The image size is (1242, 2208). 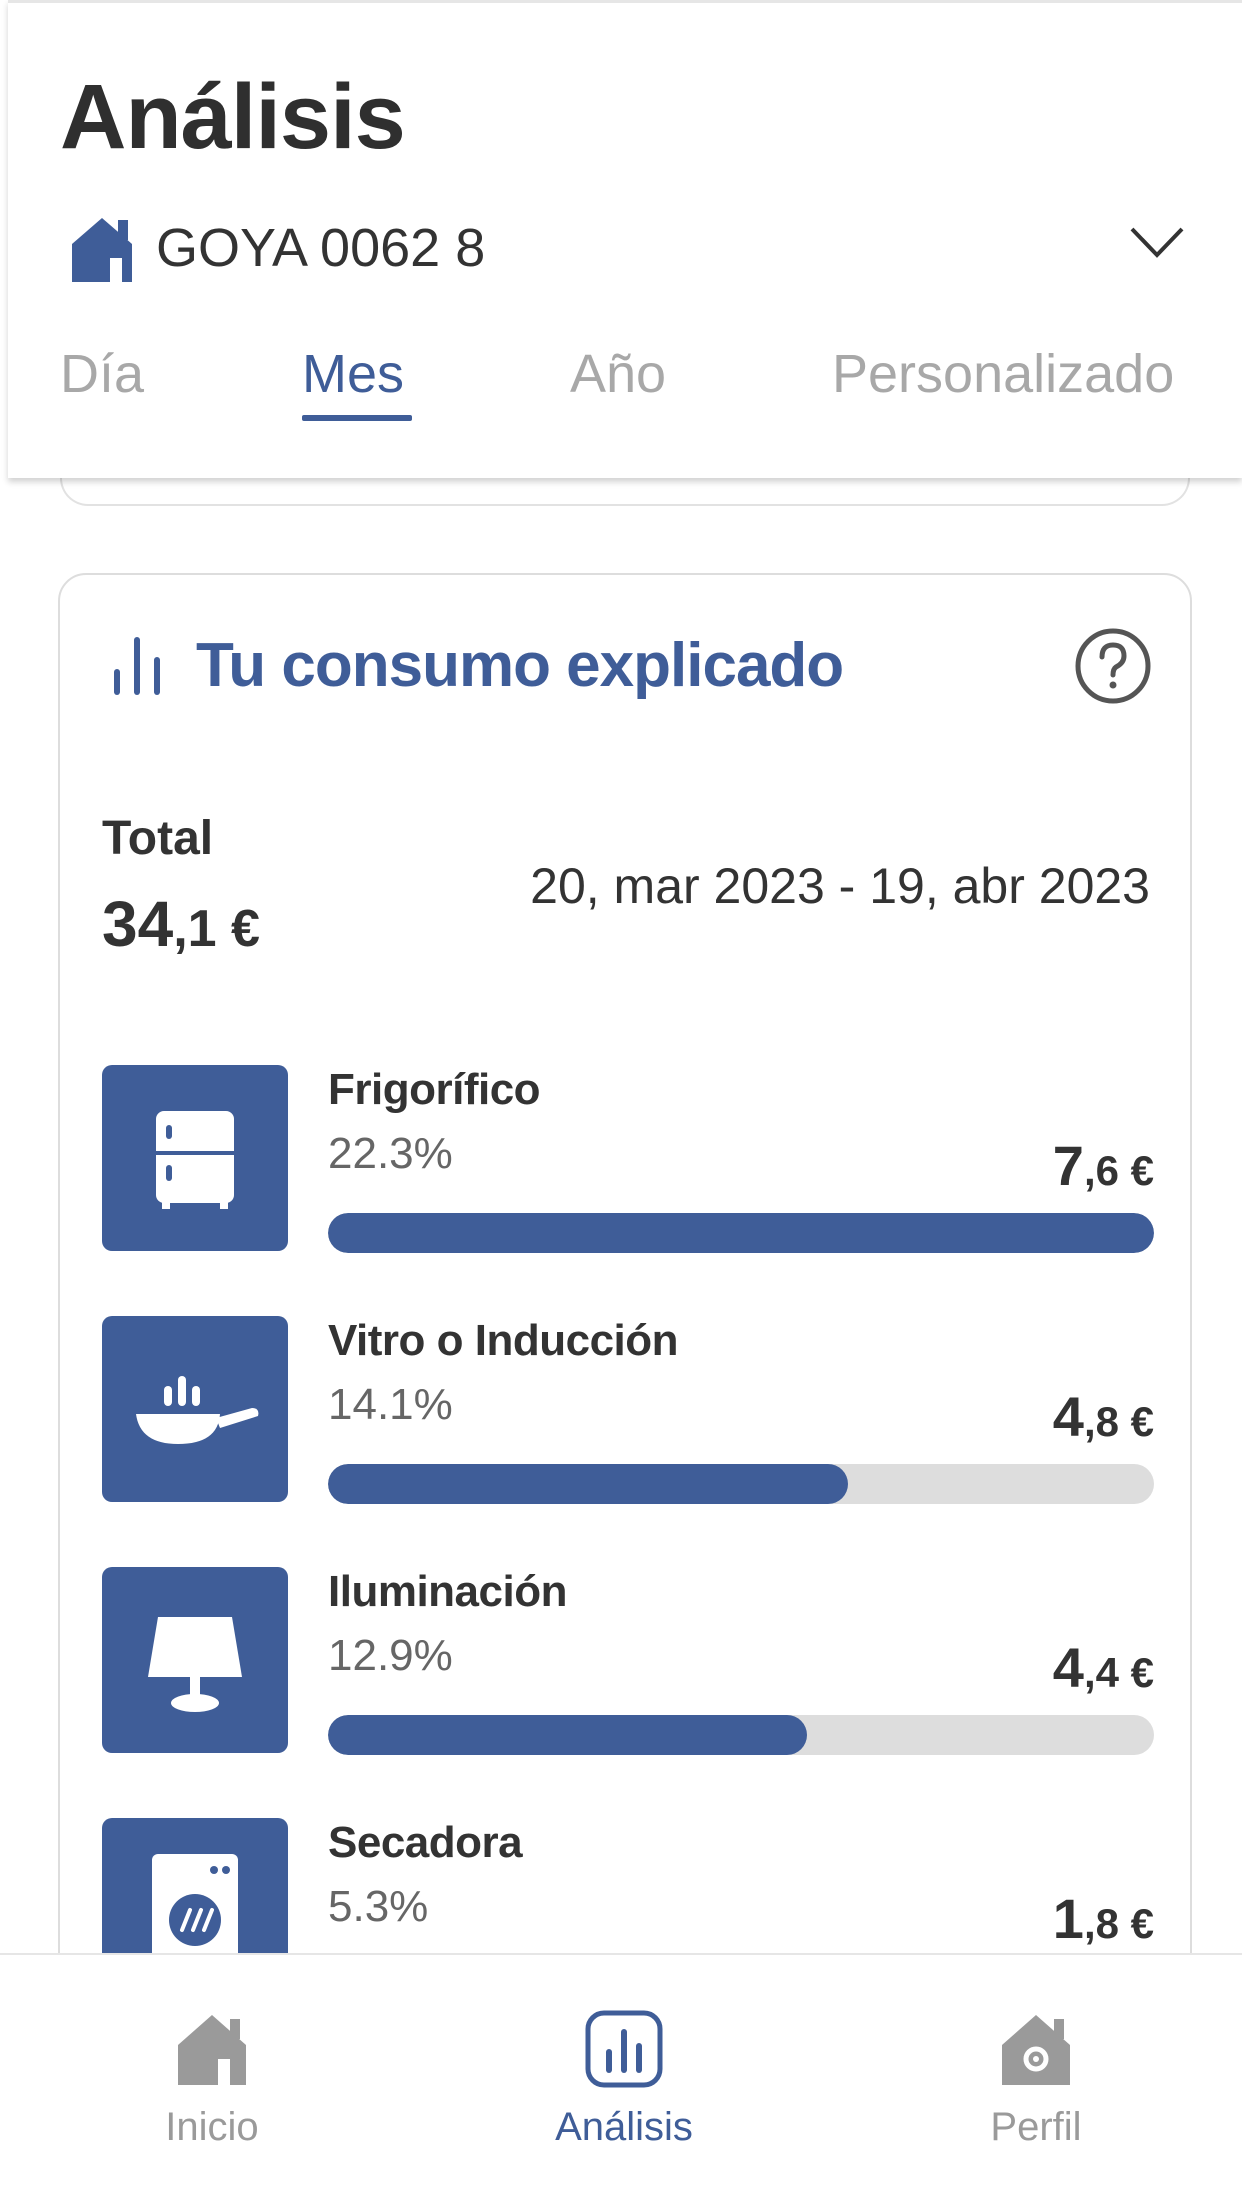 What do you see at coordinates (390, 1404) in the screenshot?
I see `item-percent: 14.1%` at bounding box center [390, 1404].